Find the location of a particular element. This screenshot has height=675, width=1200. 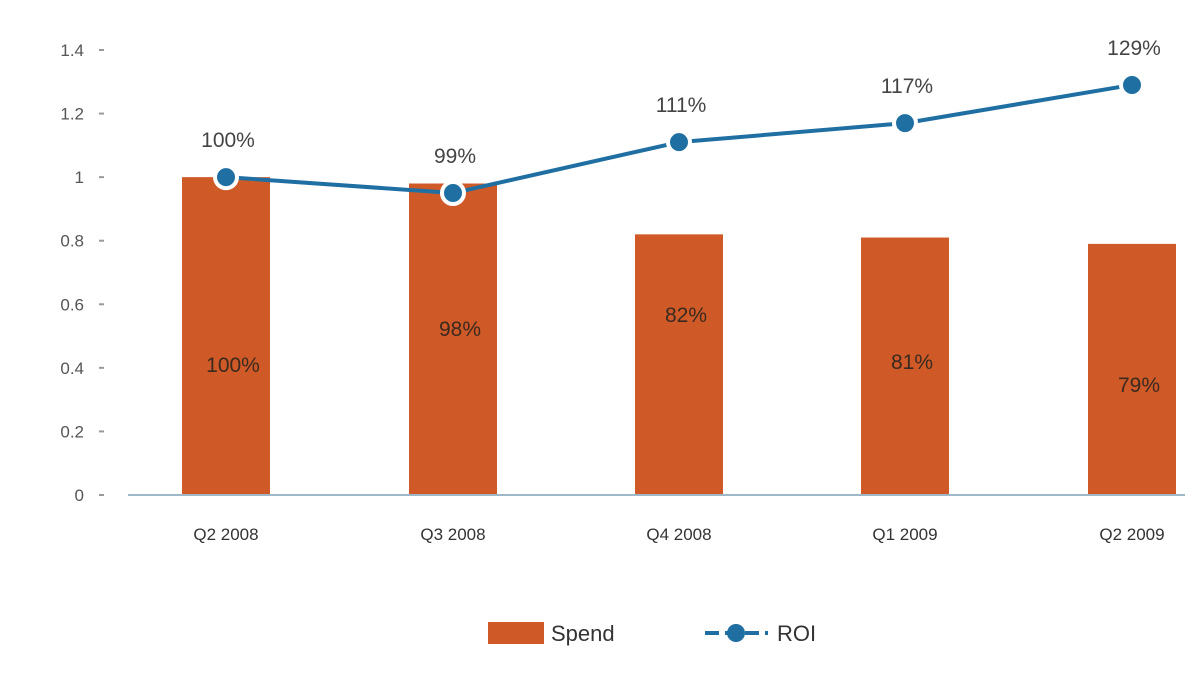

spend-data-label: 79% is located at coordinates (1139, 385).